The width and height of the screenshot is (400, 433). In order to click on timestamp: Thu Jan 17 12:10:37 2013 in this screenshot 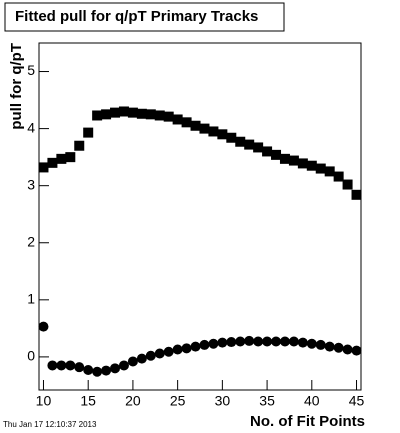, I will do `click(50, 424)`.